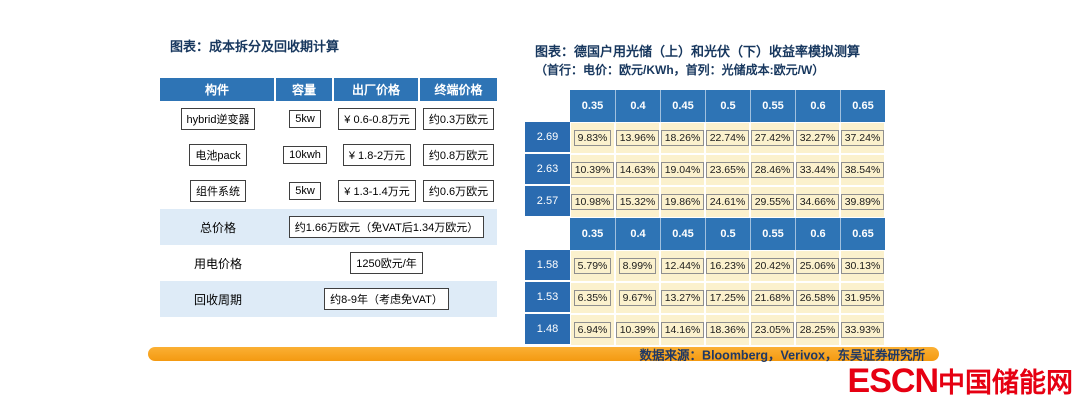  What do you see at coordinates (458, 119) in the screenshot?
I see `cell: 约0.3万欧元` at bounding box center [458, 119].